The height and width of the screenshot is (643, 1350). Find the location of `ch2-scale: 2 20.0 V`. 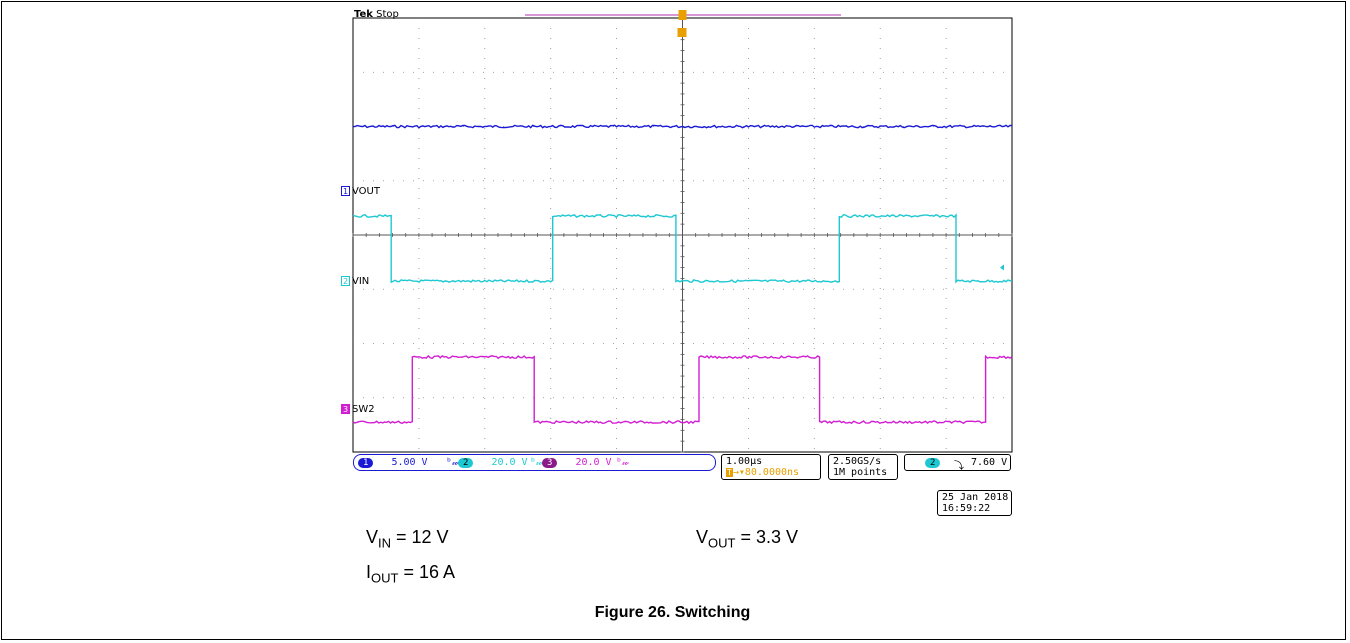

ch2-scale: 2 20.0 V is located at coordinates (493, 462).